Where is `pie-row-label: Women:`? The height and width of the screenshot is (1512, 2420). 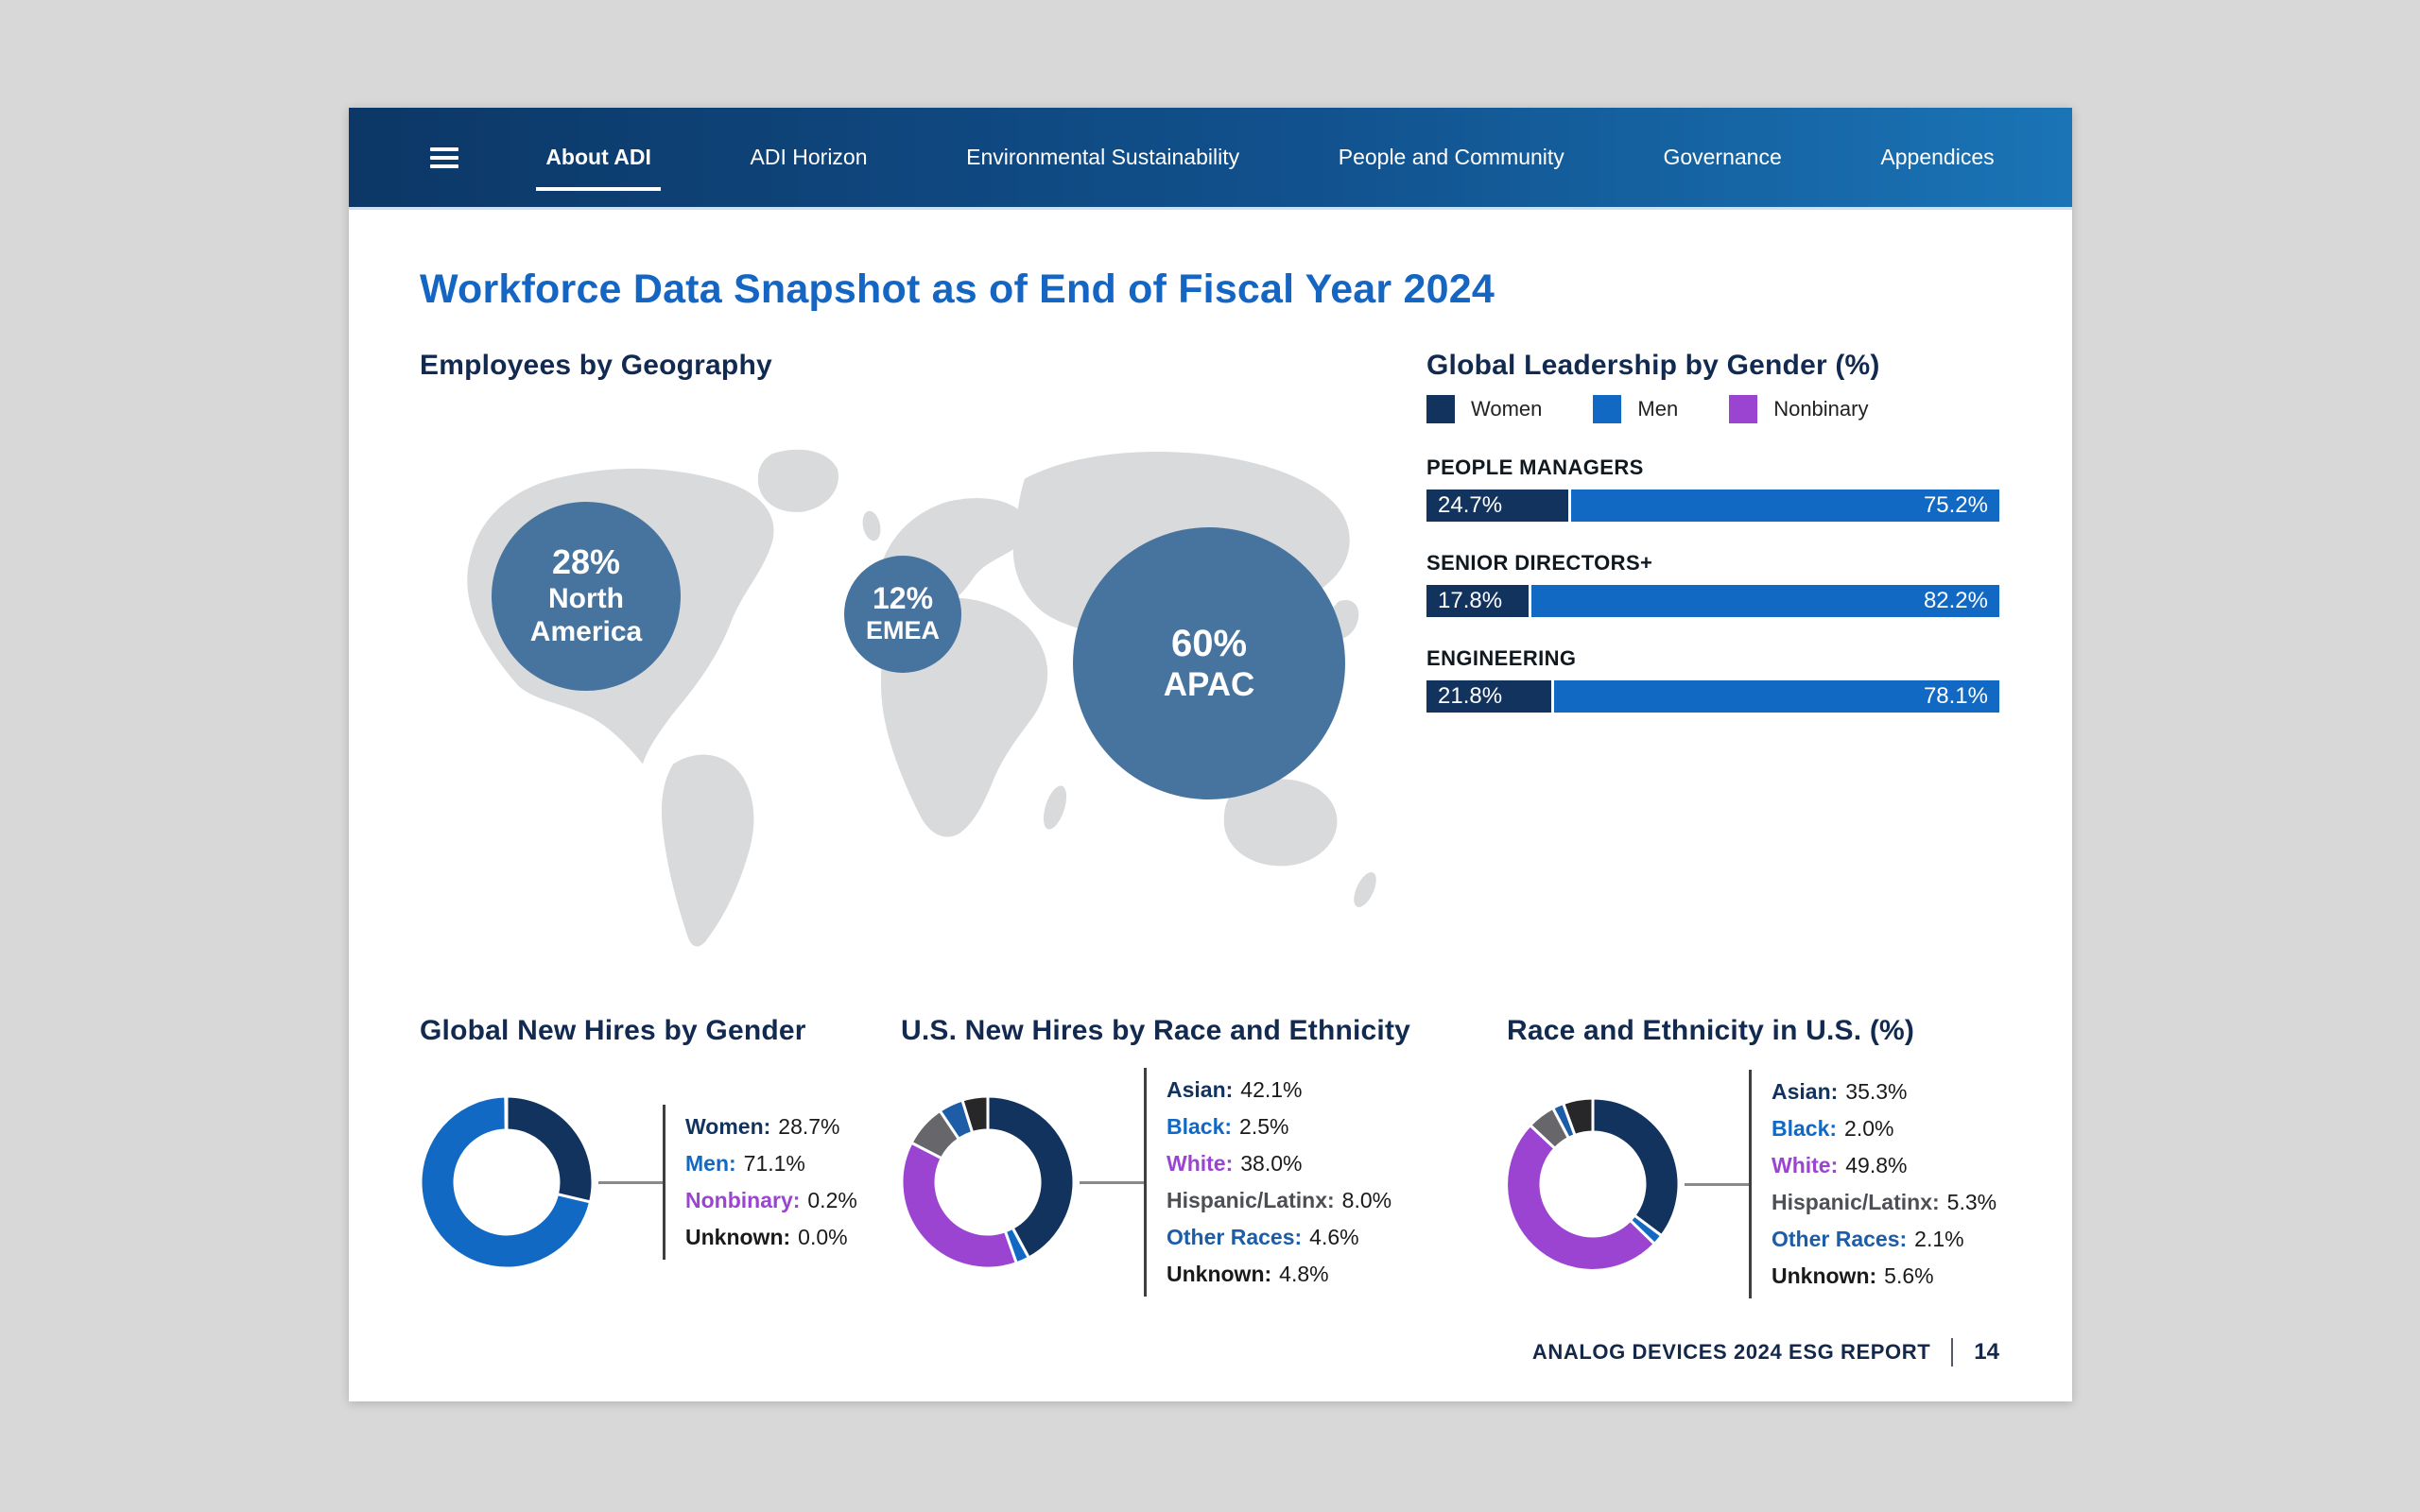 pie-row-label: Women: is located at coordinates (728, 1126).